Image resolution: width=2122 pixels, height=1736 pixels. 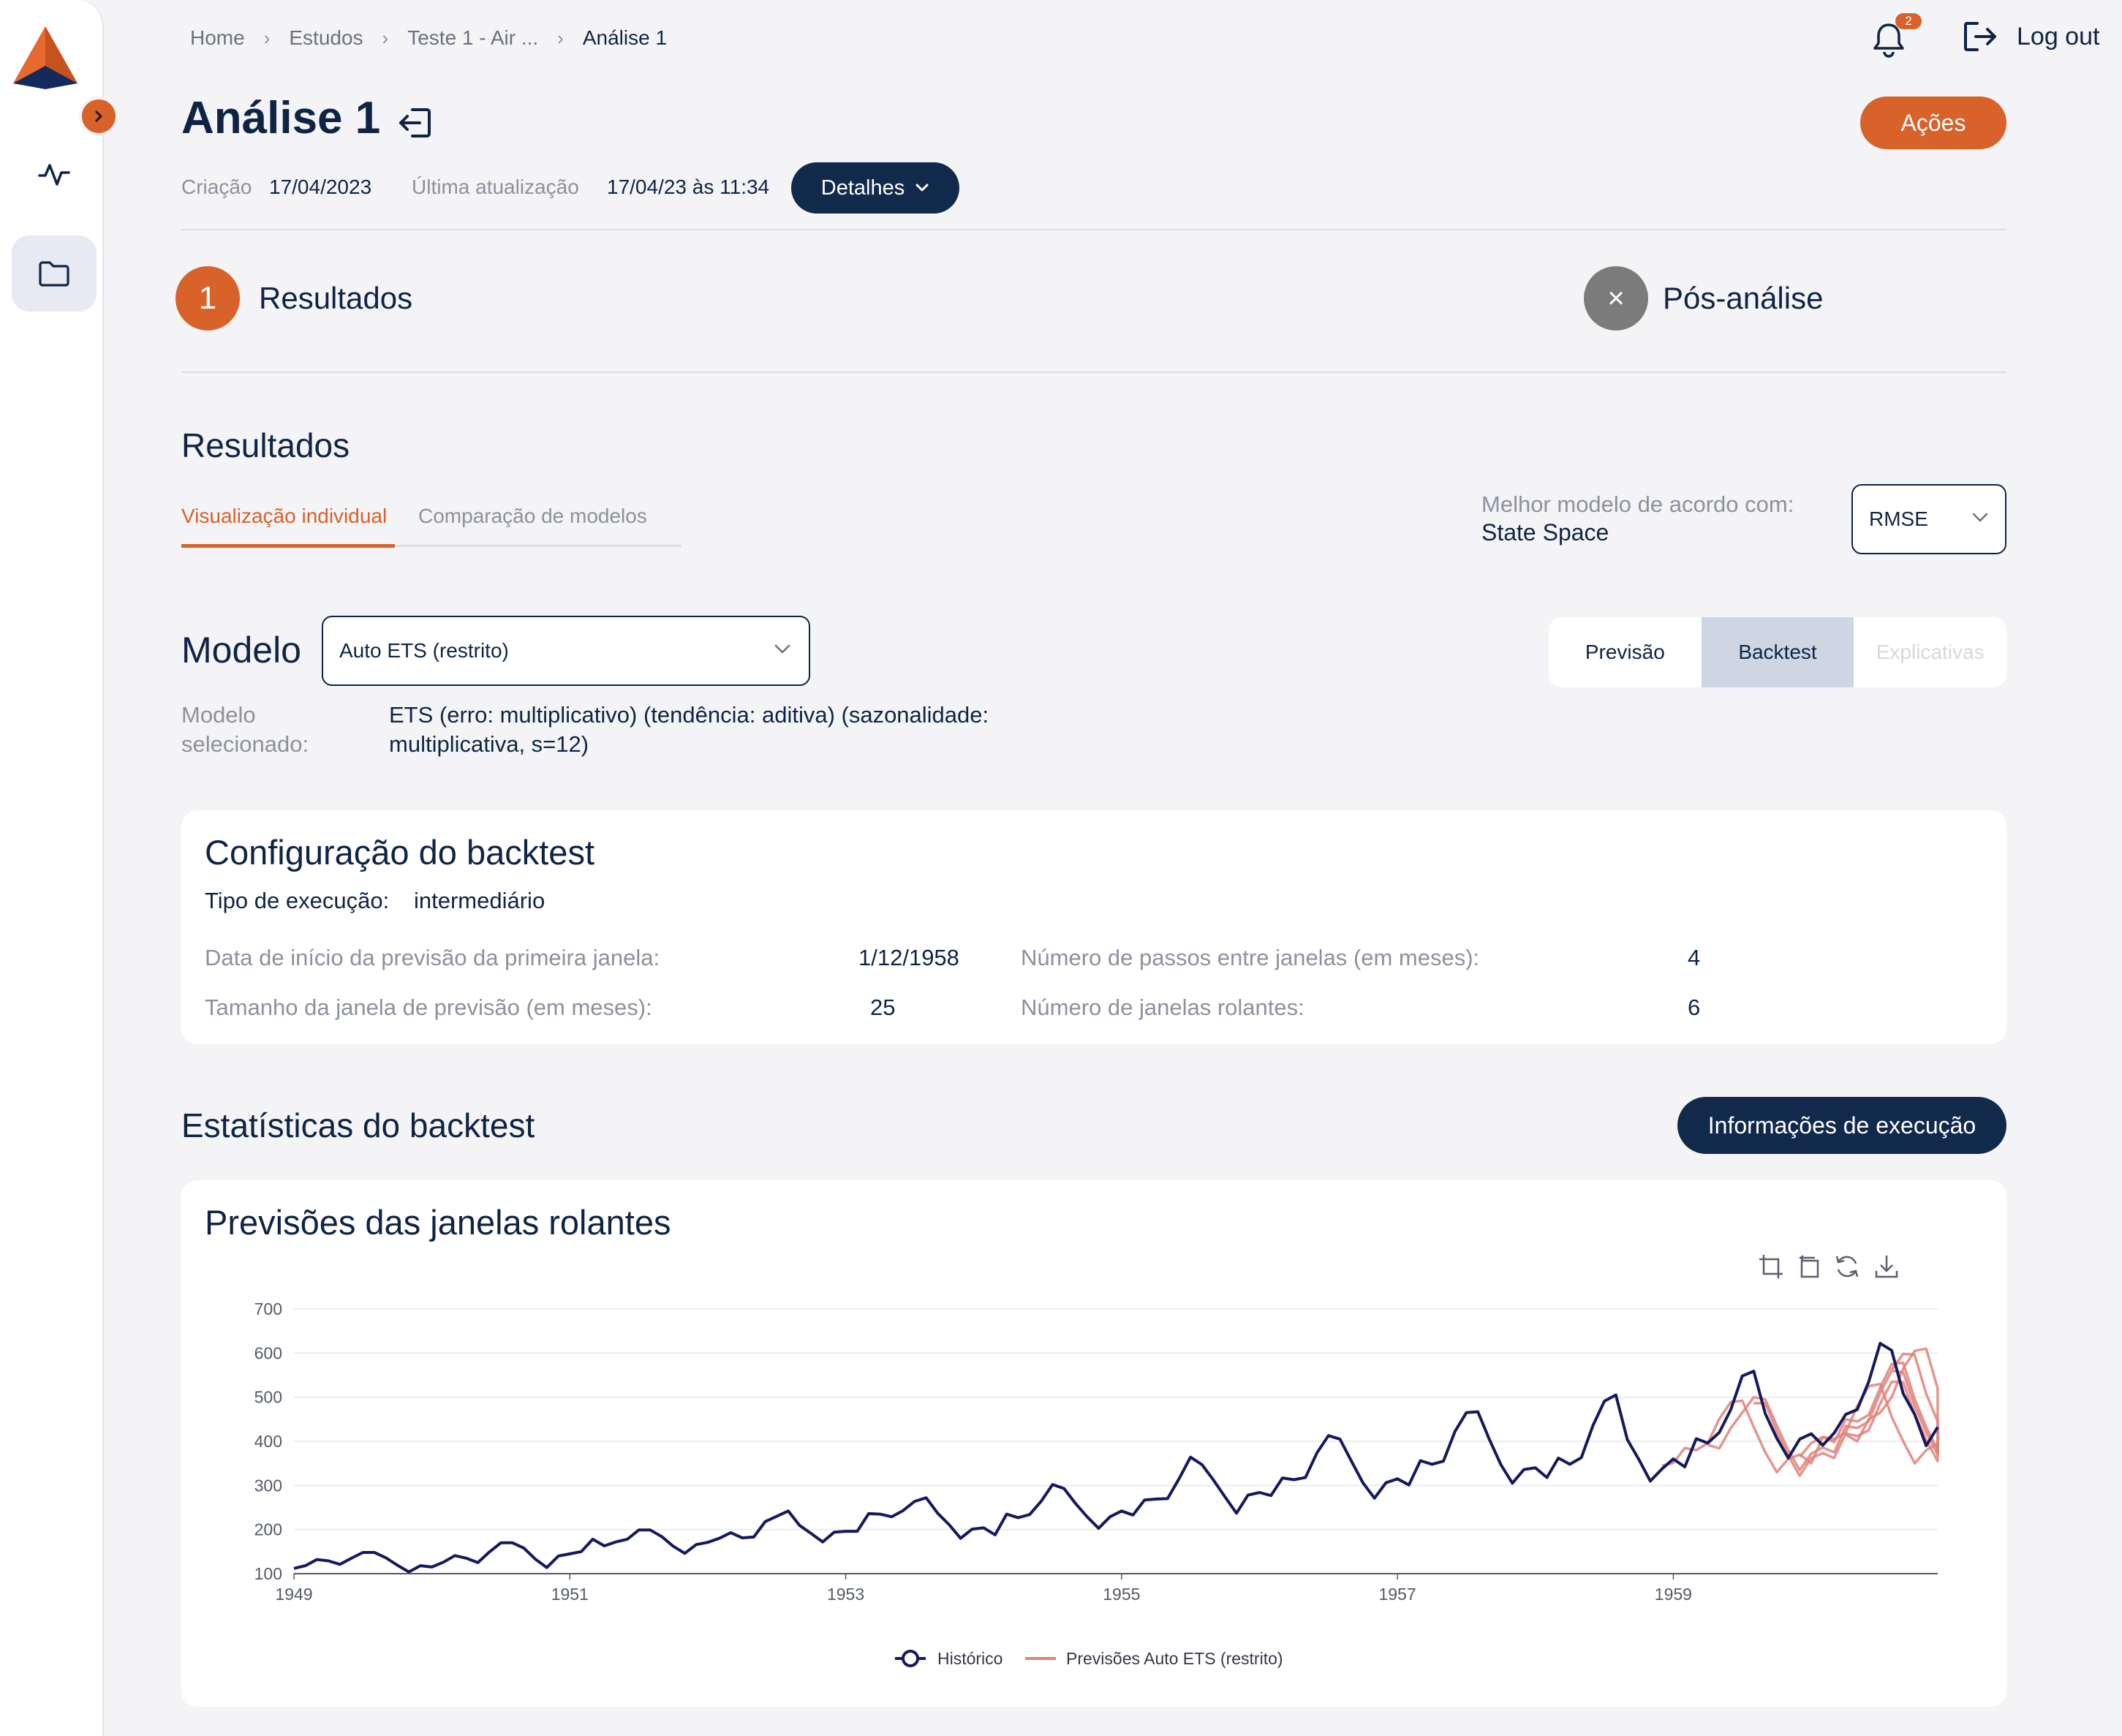 What do you see at coordinates (625, 37) in the screenshot?
I see `breadcrumb-current: Análise 1` at bounding box center [625, 37].